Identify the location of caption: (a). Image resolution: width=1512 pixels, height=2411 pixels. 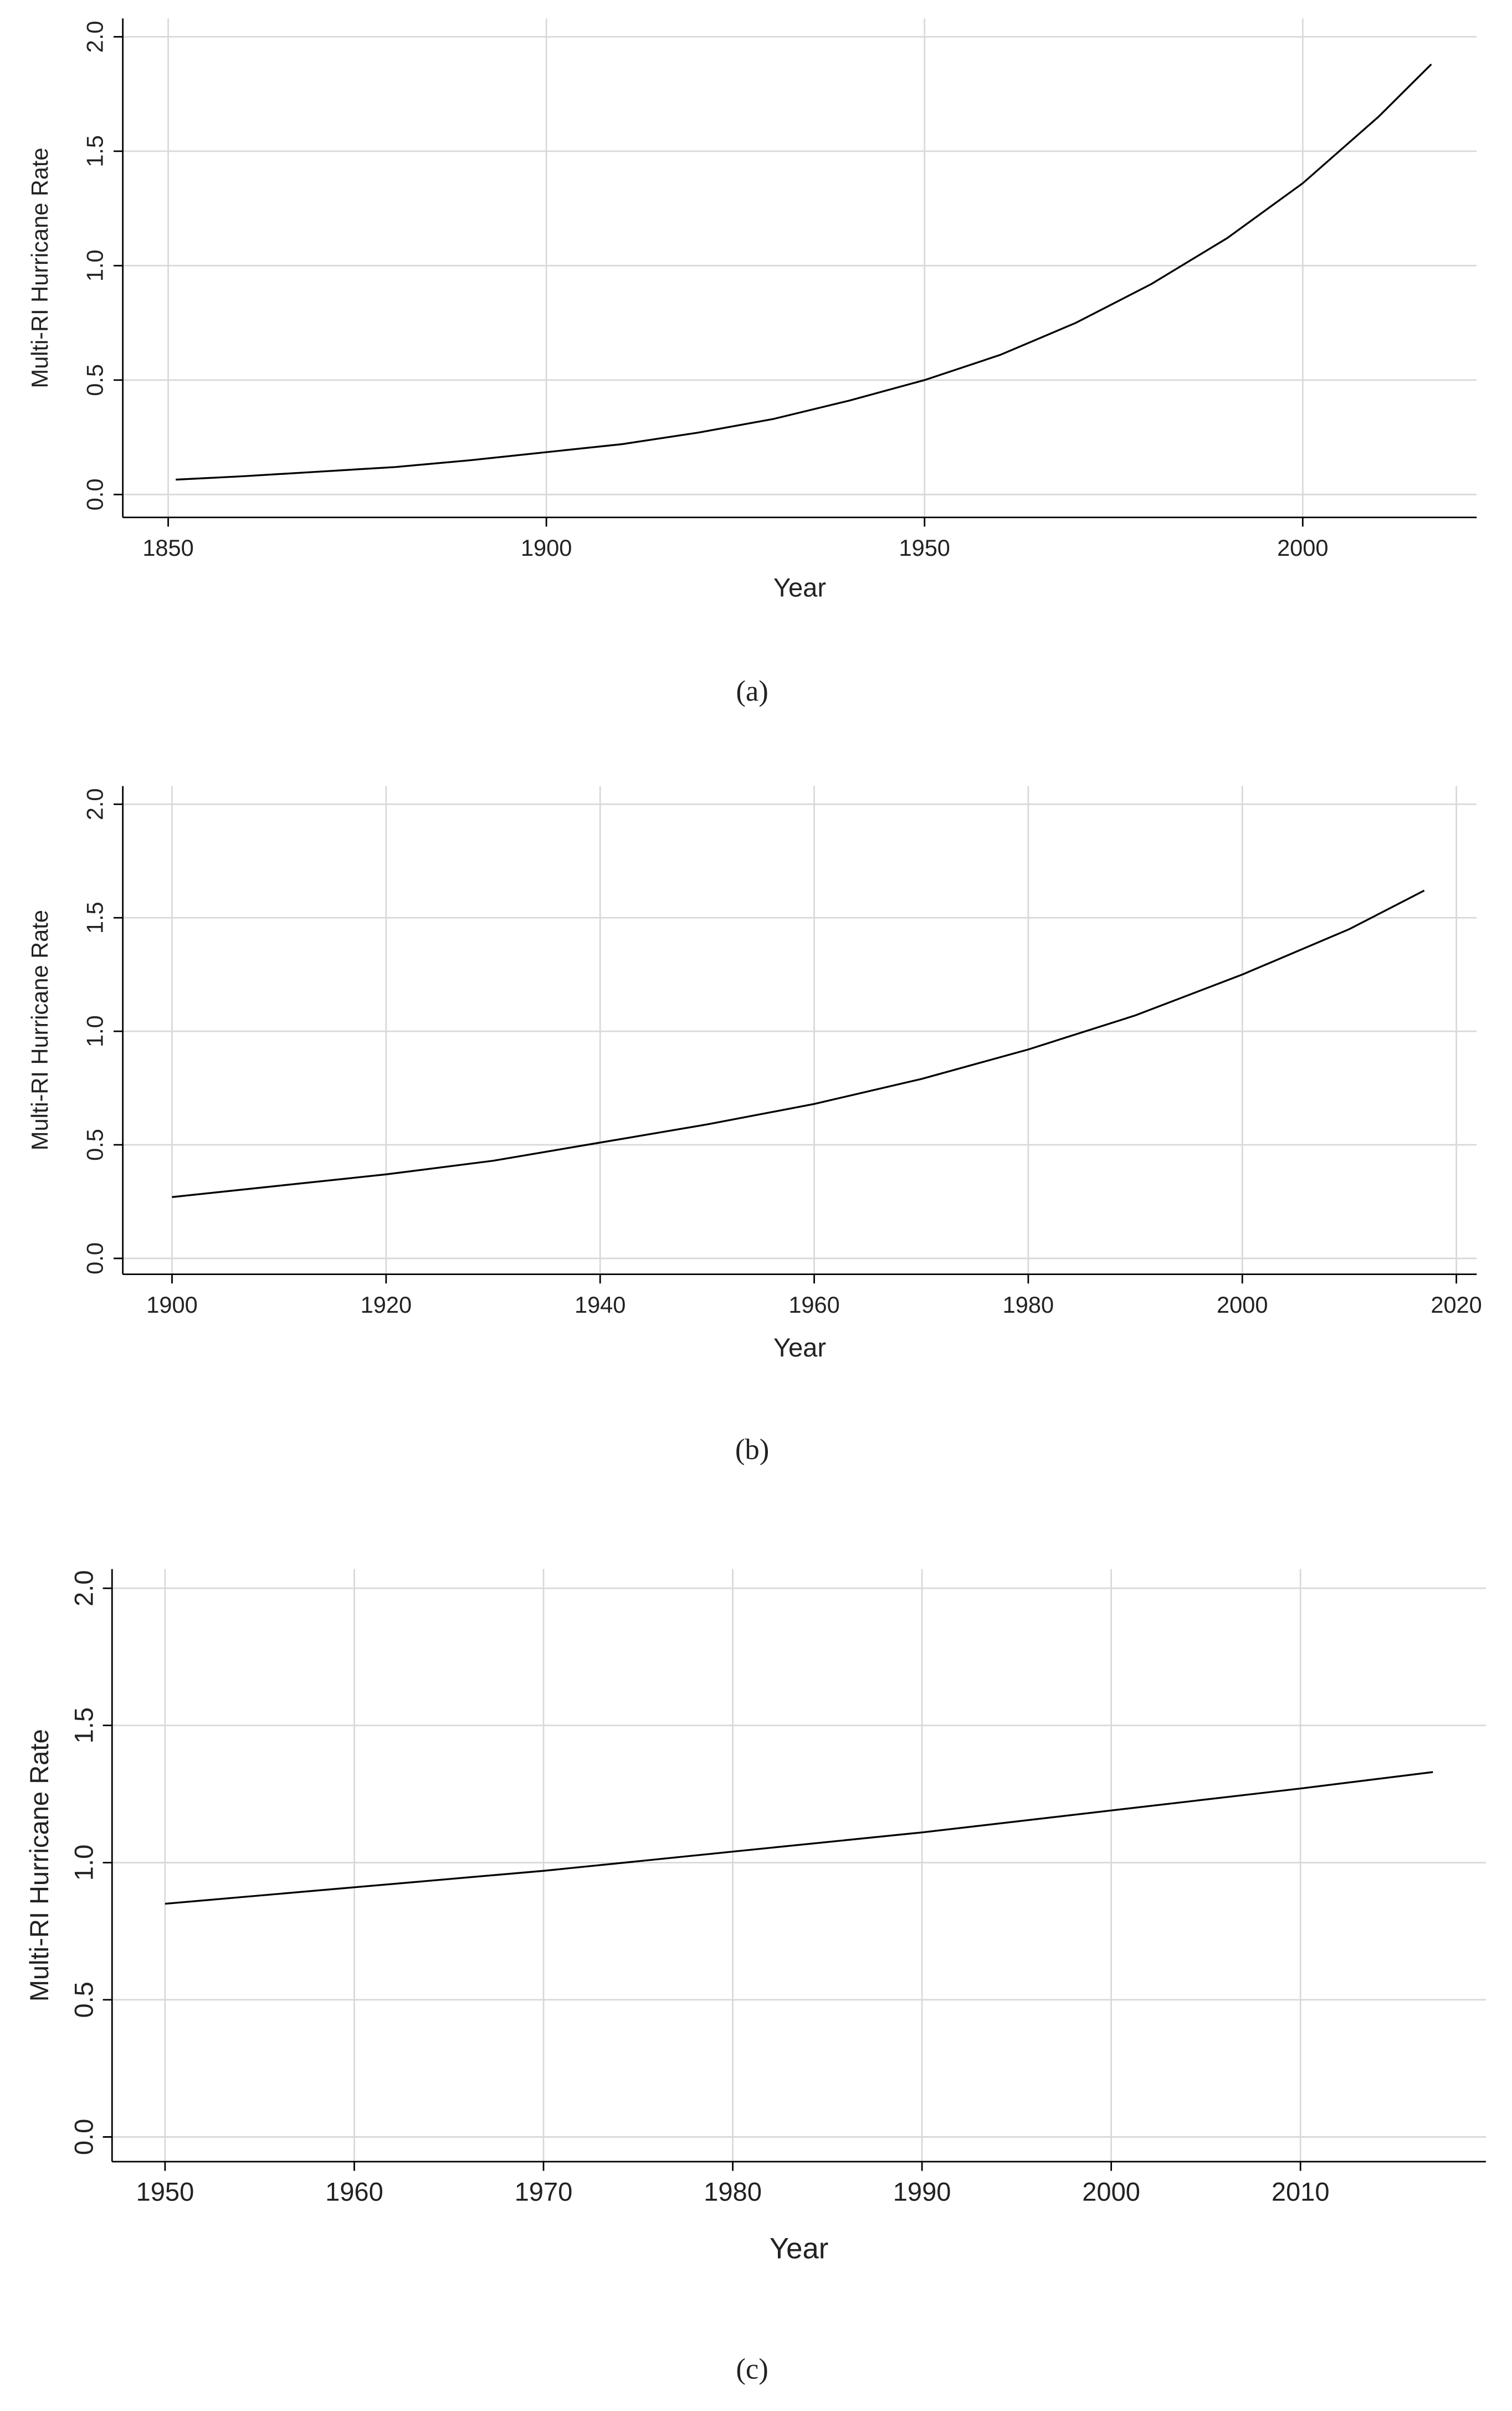
(752, 691).